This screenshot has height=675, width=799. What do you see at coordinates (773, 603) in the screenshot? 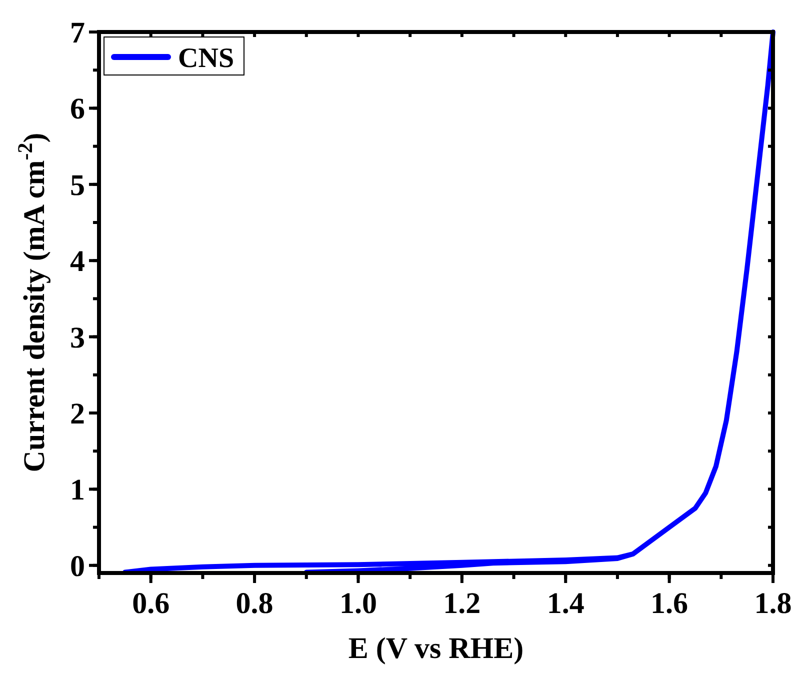
I see `x-tick-label: 1.8` at bounding box center [773, 603].